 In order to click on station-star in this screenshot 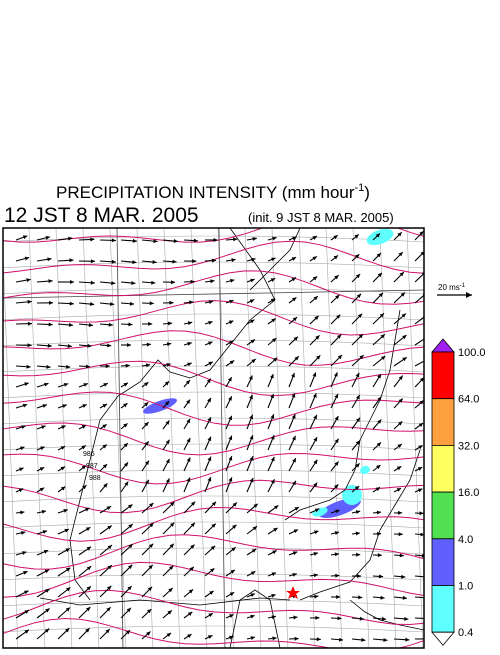, I will do `click(293, 592)`.